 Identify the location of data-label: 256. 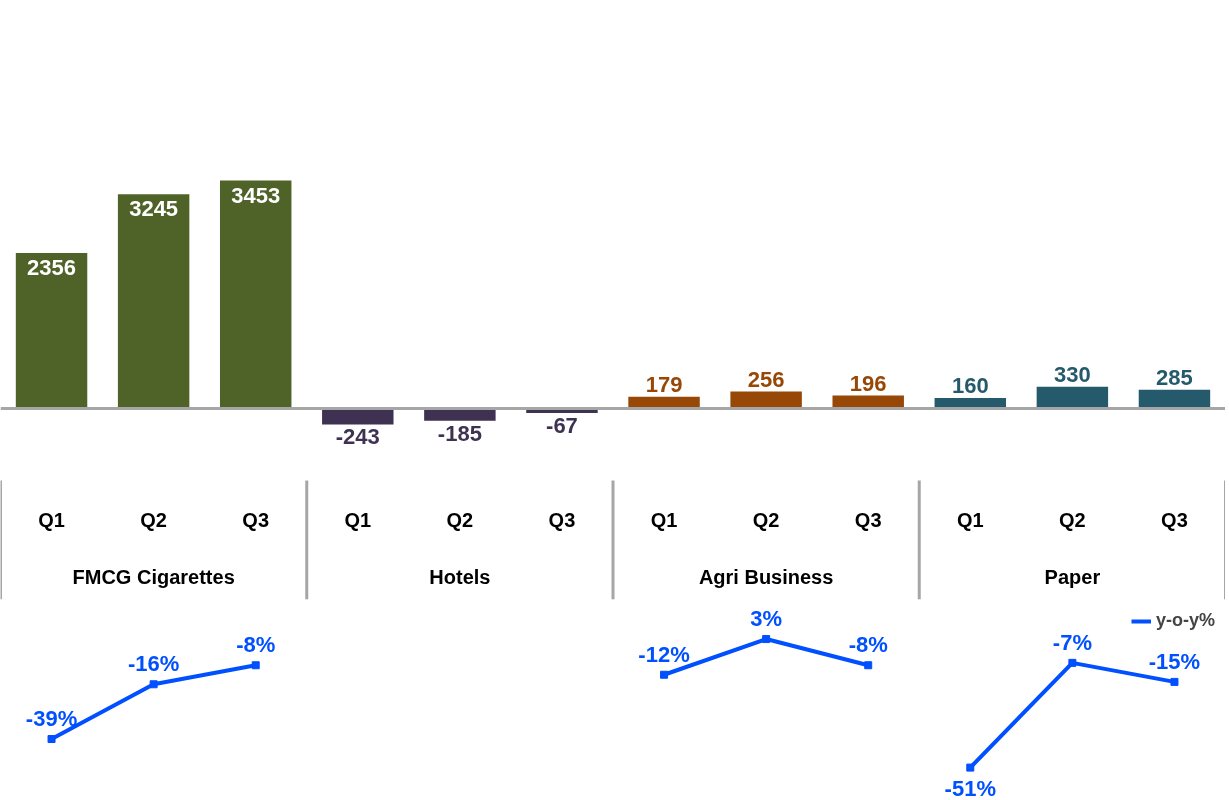
(766, 379).